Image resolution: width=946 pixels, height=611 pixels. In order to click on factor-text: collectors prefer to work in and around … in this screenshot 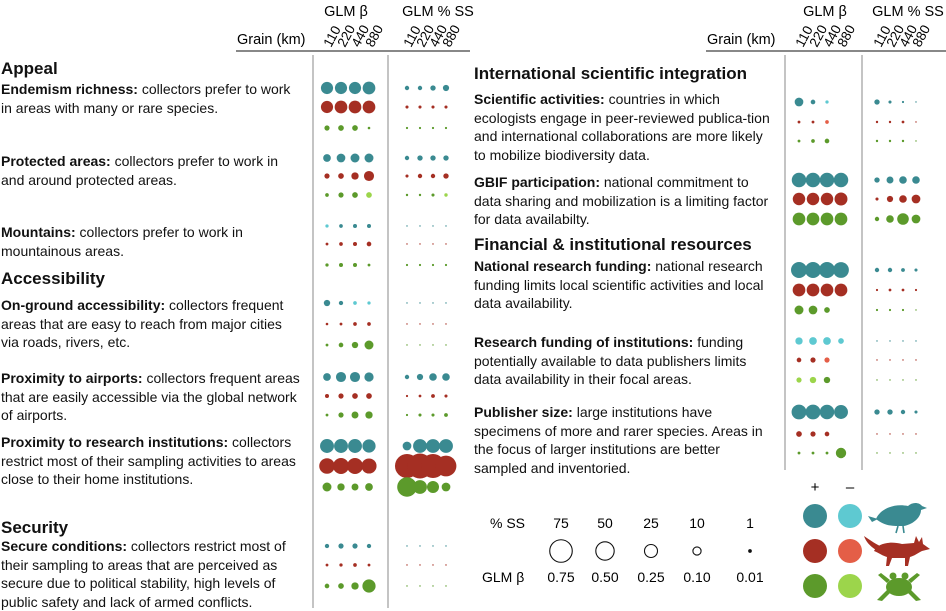, I will do `click(140, 170)`.